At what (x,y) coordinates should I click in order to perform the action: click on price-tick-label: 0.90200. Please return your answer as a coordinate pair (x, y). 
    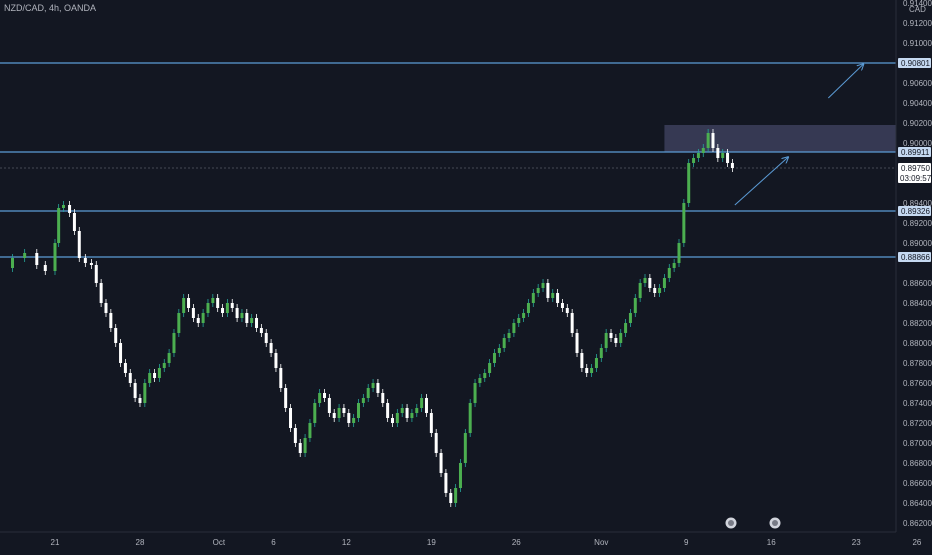
    Looking at the image, I should click on (917, 123).